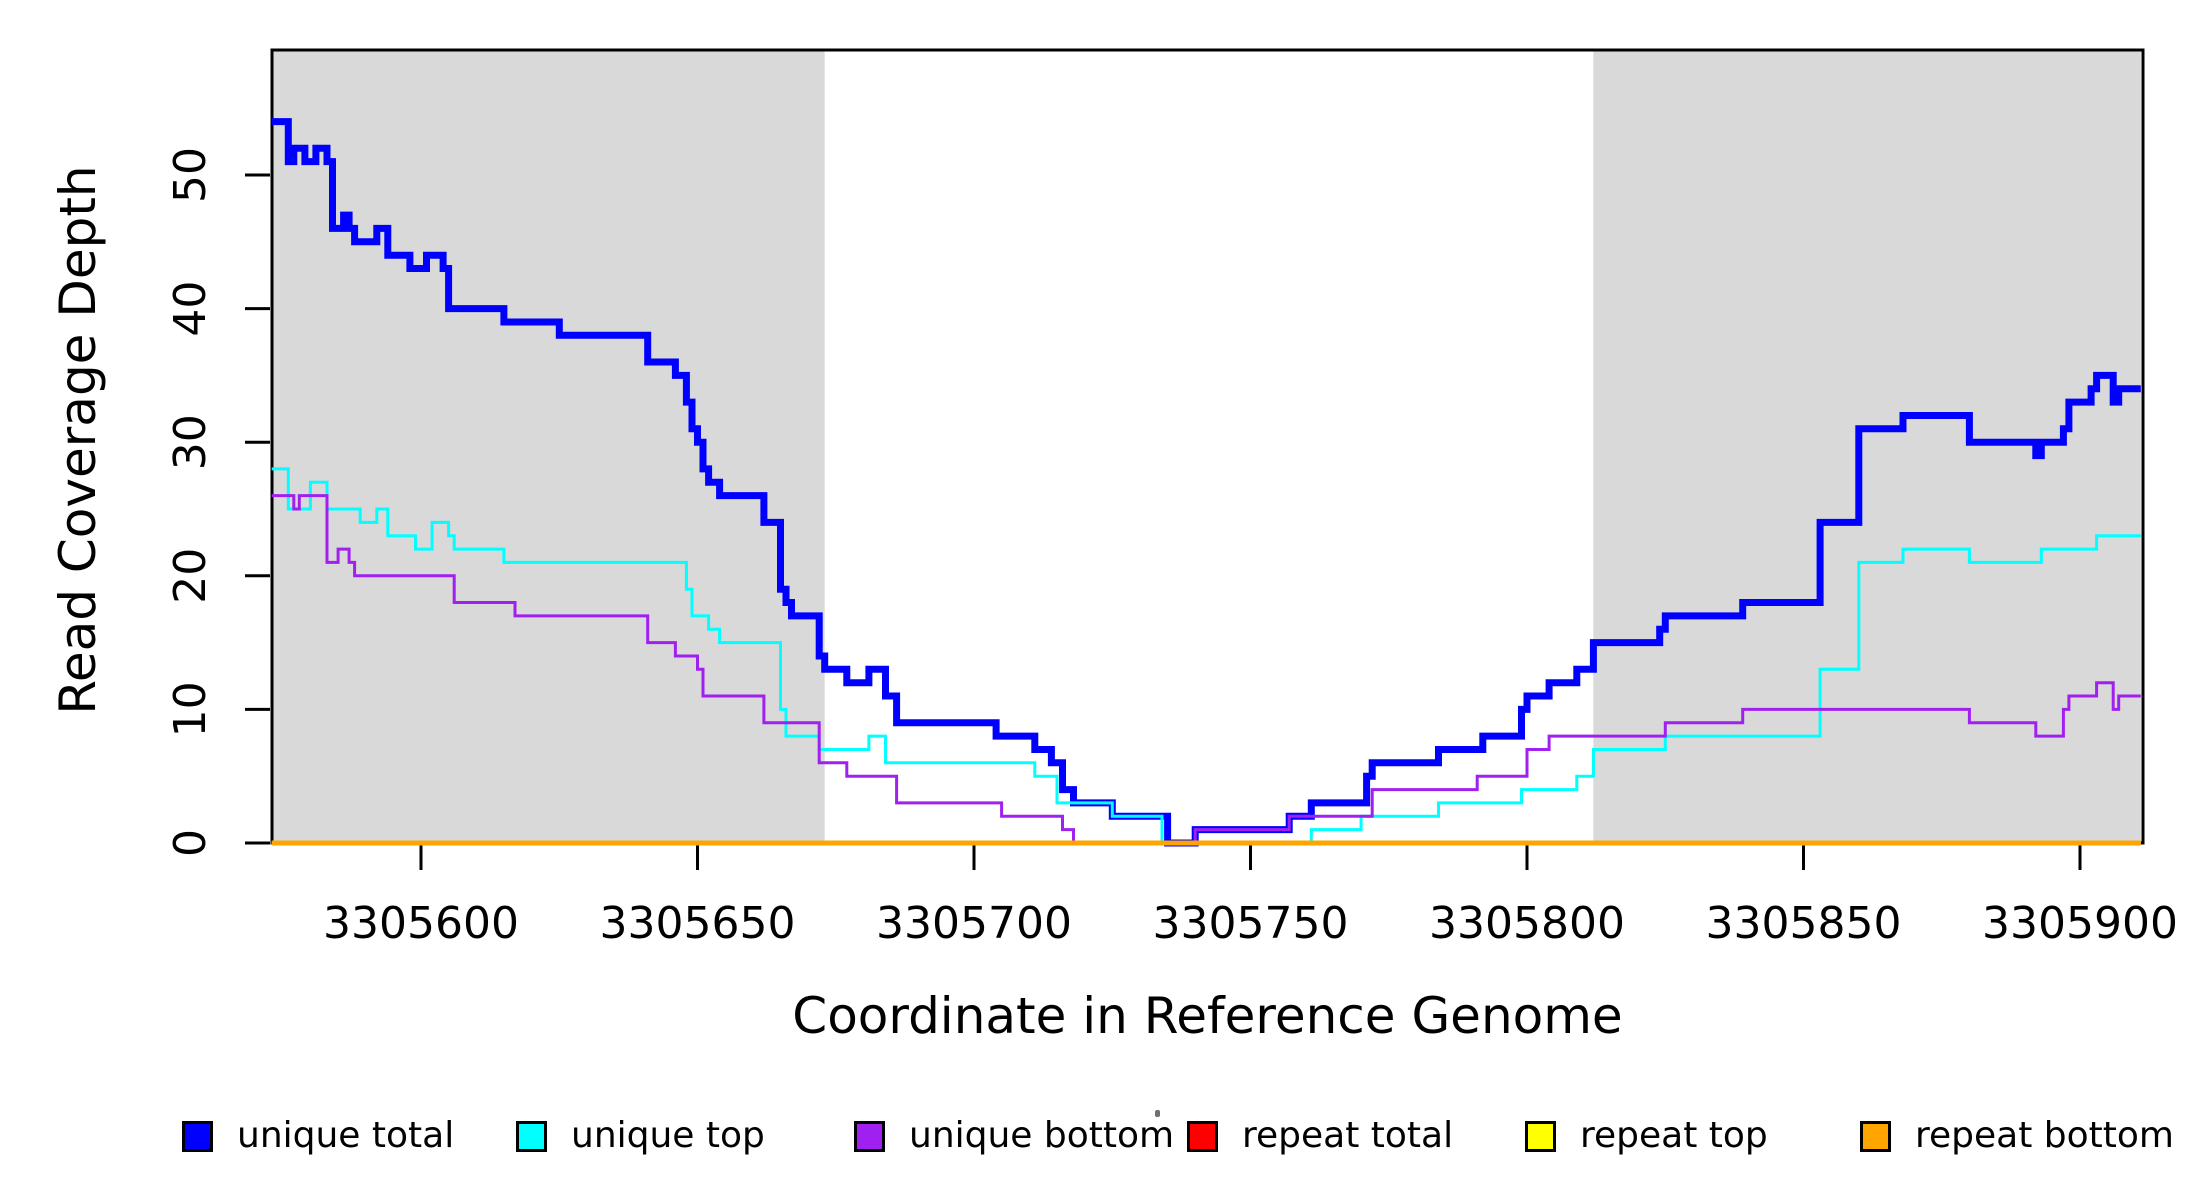  Describe the element at coordinates (531, 1136) in the screenshot. I see `unique-top-swatch-icon` at that location.